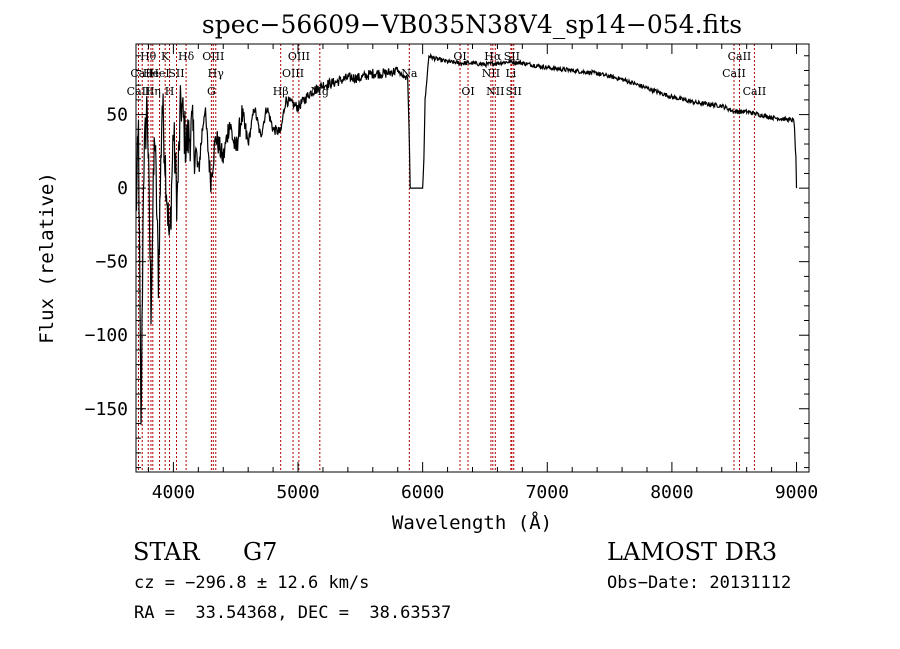 This screenshot has height=649, width=900. What do you see at coordinates (281, 91) in the screenshot?
I see `spectral-line-label: Hβ` at bounding box center [281, 91].